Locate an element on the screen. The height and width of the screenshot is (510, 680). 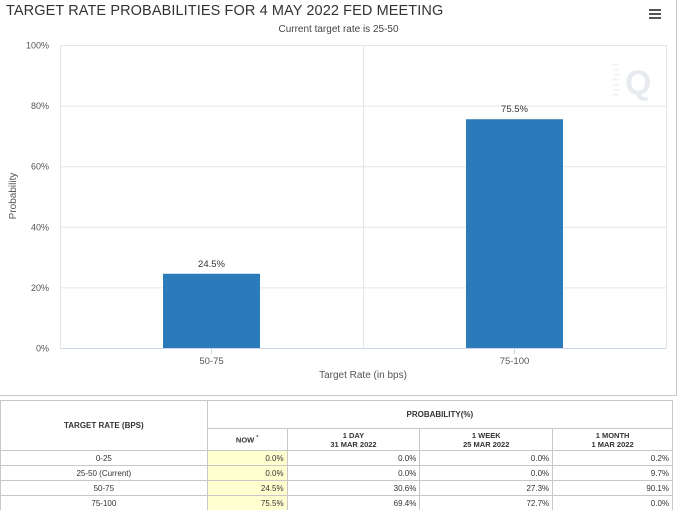
chart-menu-button is located at coordinates (656, 15).